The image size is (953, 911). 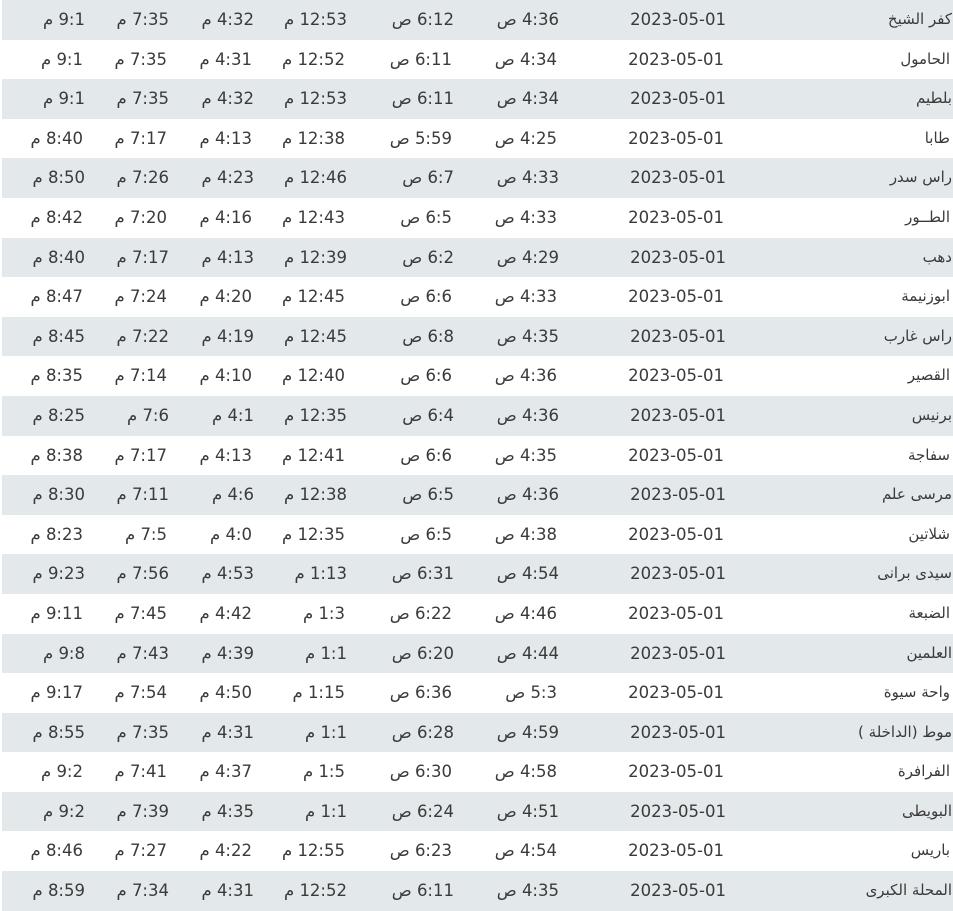 What do you see at coordinates (56, 534) in the screenshot?
I see `isha-cell: 8:23 م` at bounding box center [56, 534].